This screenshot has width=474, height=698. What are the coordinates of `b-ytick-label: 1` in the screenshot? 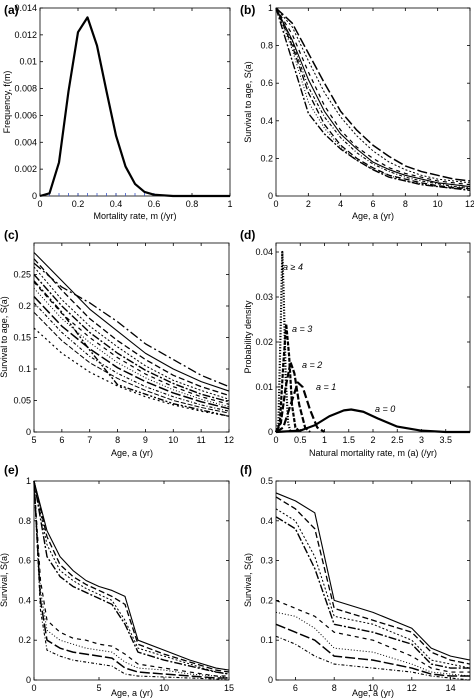 It's located at (270, 8).